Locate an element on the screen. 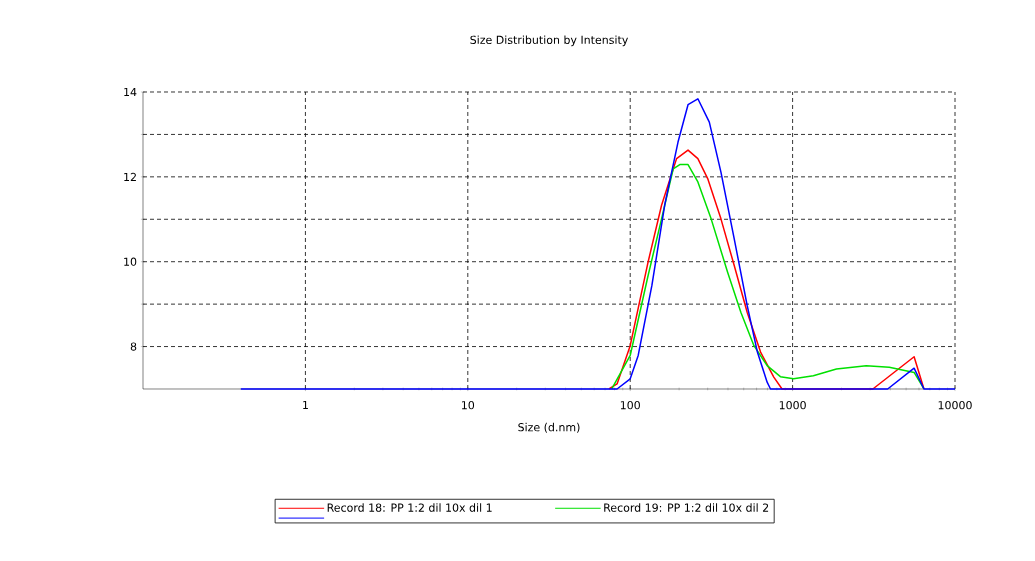 This screenshot has height=561, width=1035. x-tick-label: 1000 is located at coordinates (792, 405).